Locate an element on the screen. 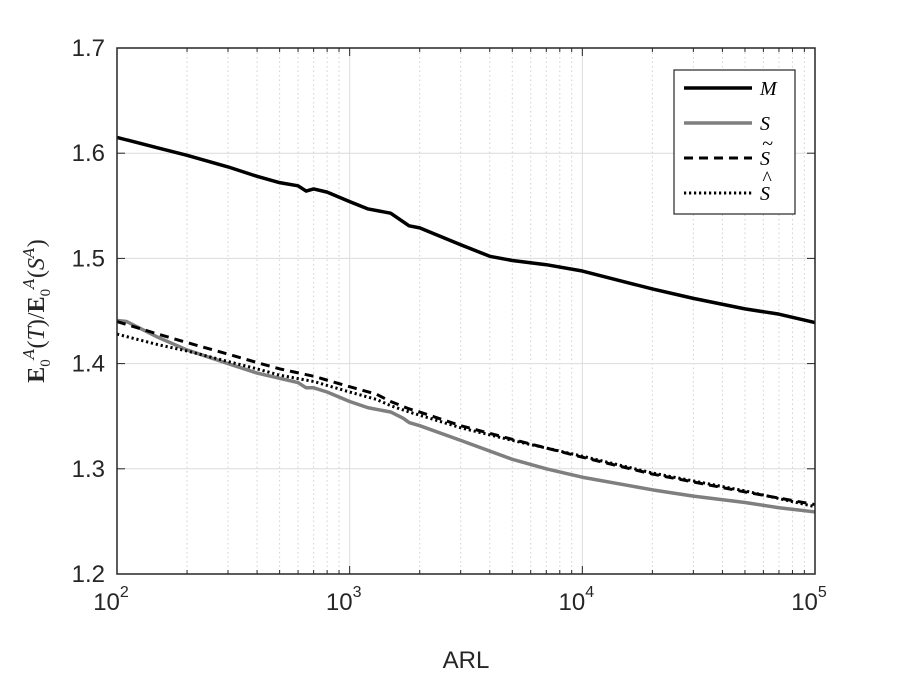 Image resolution: width=900 pixels, height=675 pixels. y-tick-label: 1.3 is located at coordinates (88, 469).